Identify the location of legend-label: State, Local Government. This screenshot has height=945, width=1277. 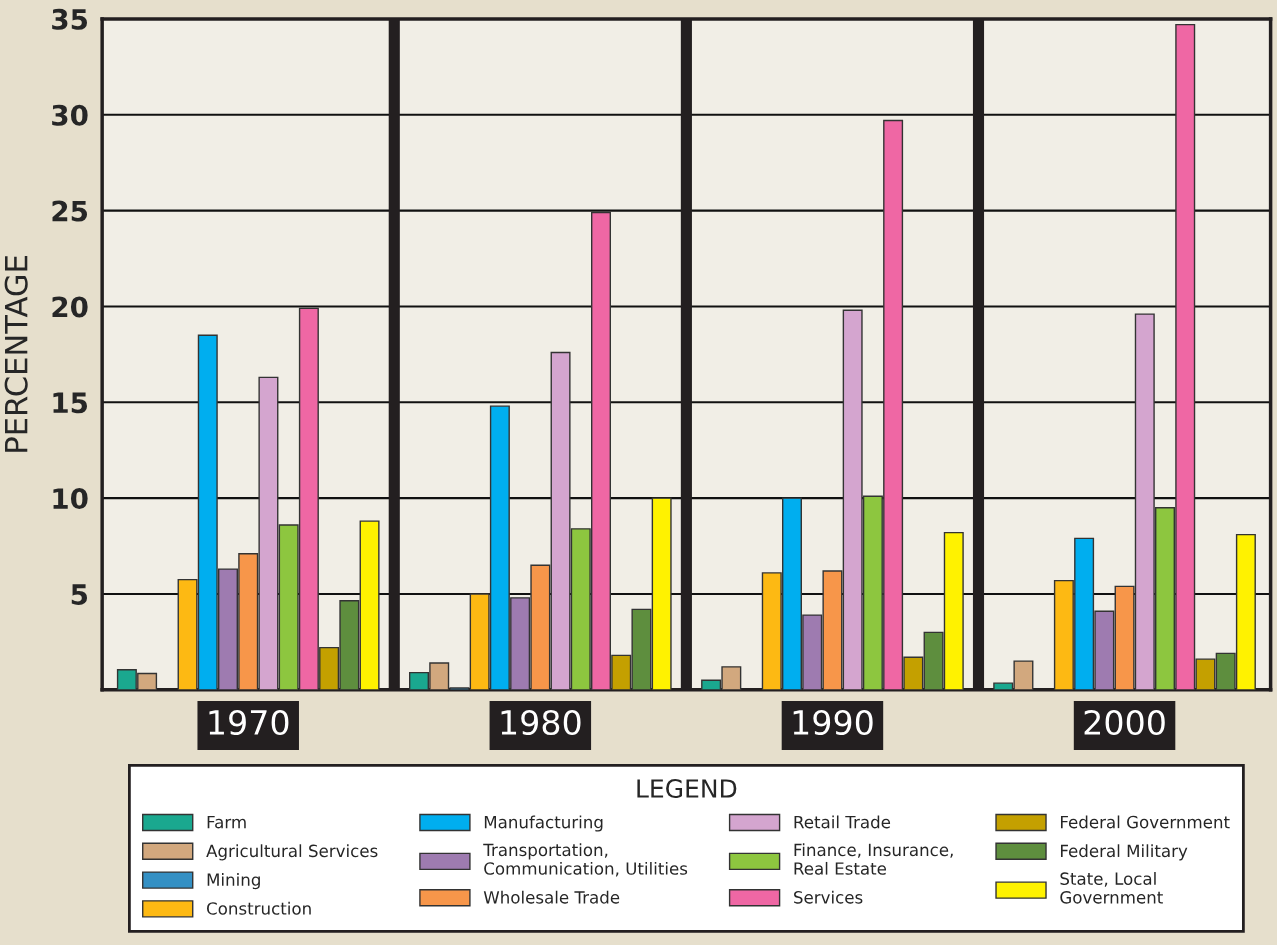
(1111, 888).